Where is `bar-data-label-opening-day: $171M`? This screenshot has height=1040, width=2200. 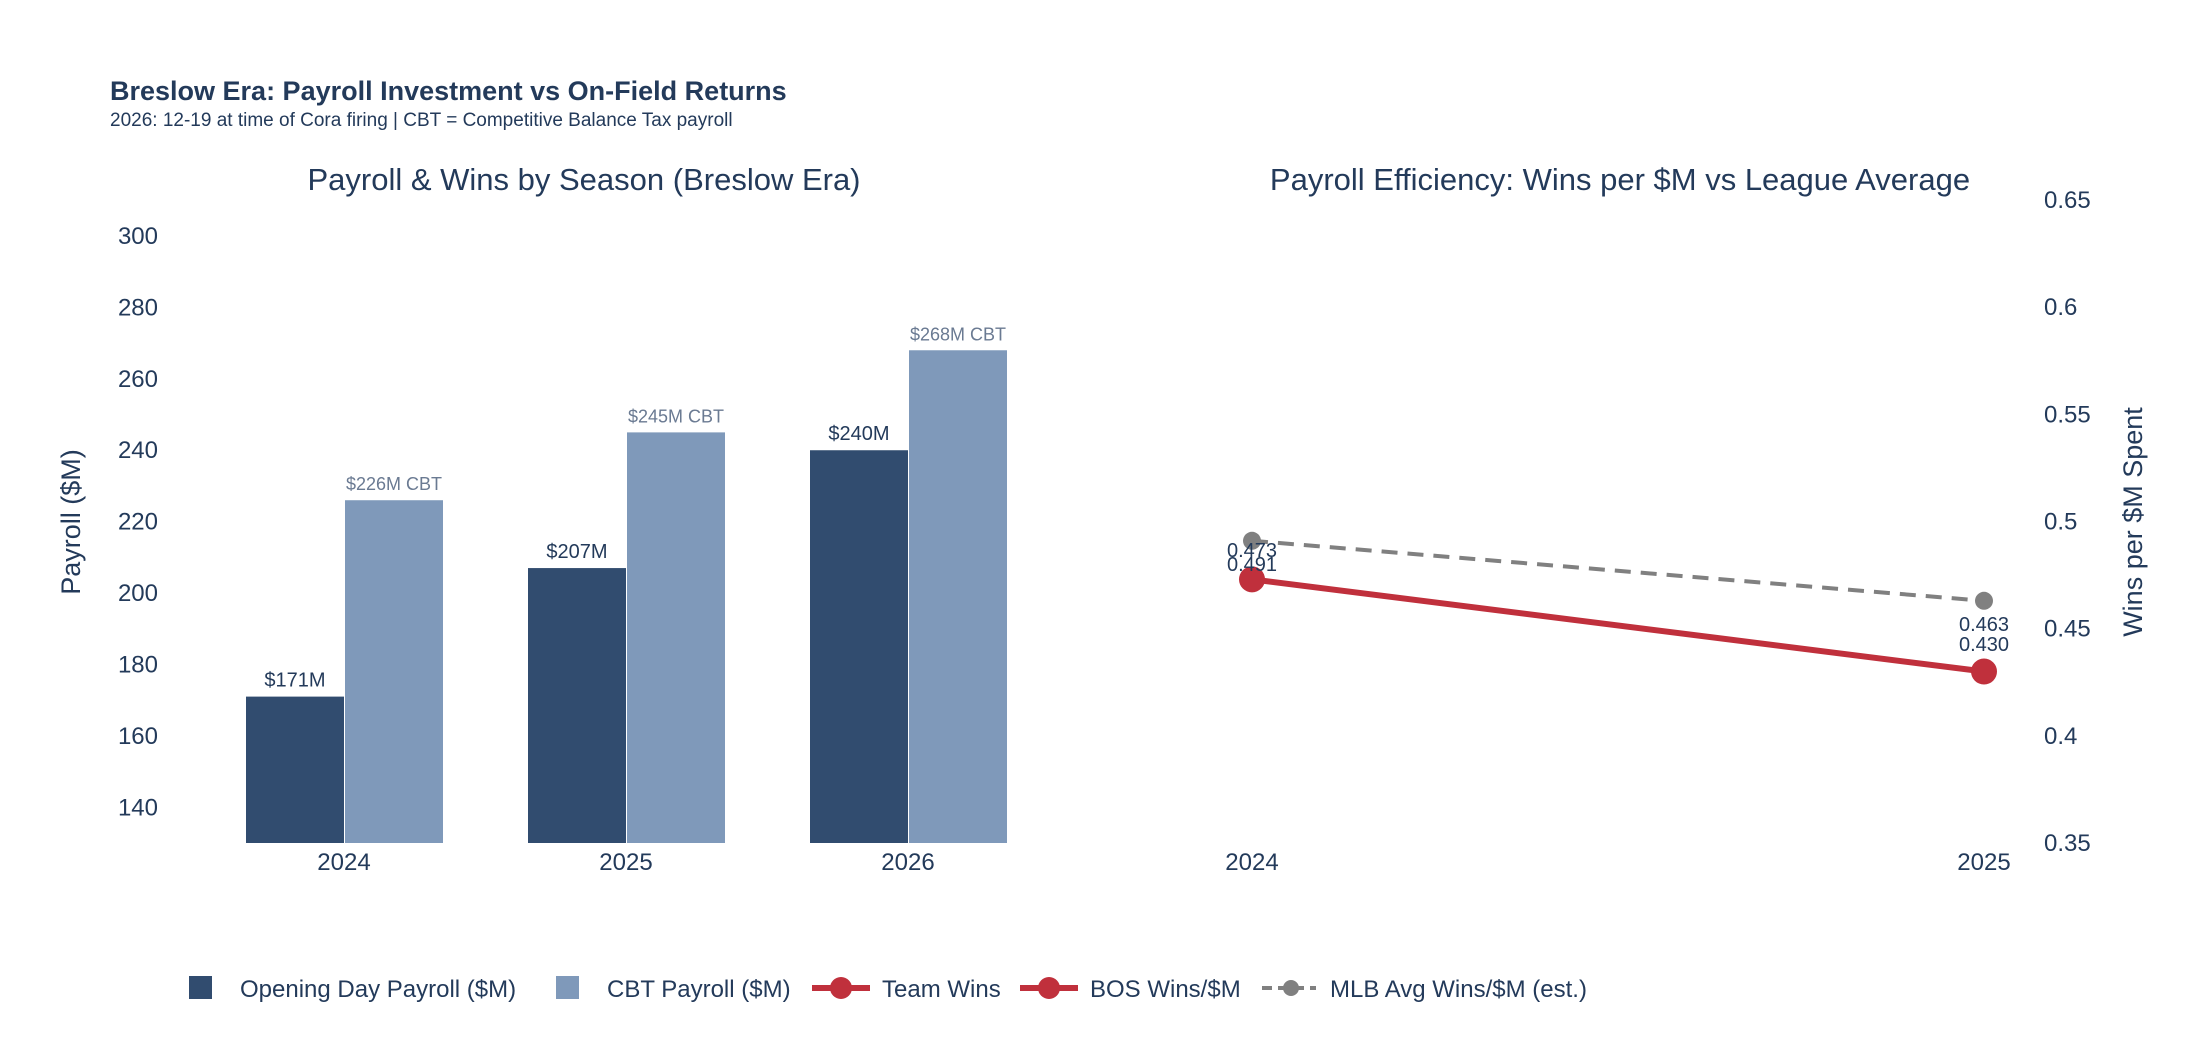
bar-data-label-opening-day: $171M is located at coordinates (294, 681).